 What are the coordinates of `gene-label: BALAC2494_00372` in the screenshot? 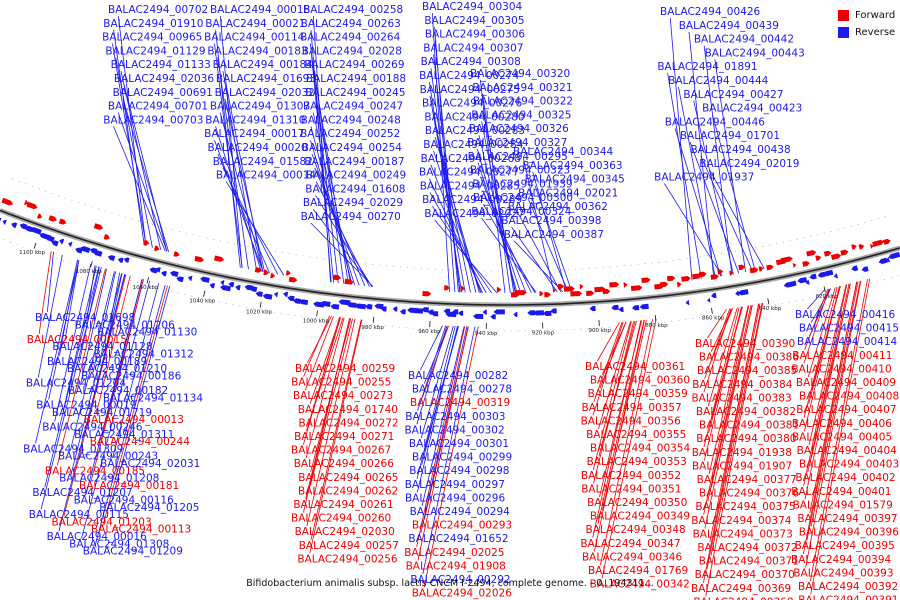 It's located at (747, 548).